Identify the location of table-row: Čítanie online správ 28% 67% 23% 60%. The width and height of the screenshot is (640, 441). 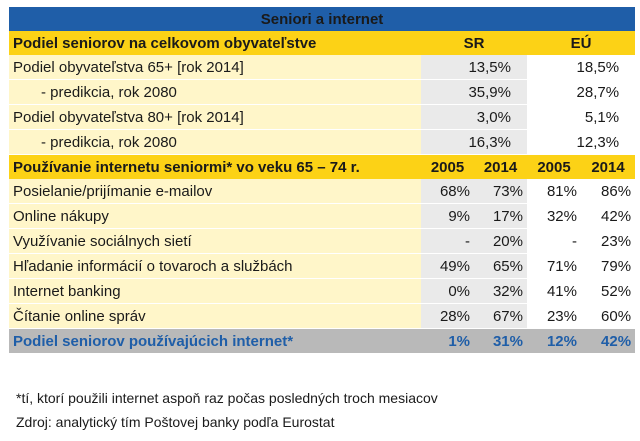
(322, 316).